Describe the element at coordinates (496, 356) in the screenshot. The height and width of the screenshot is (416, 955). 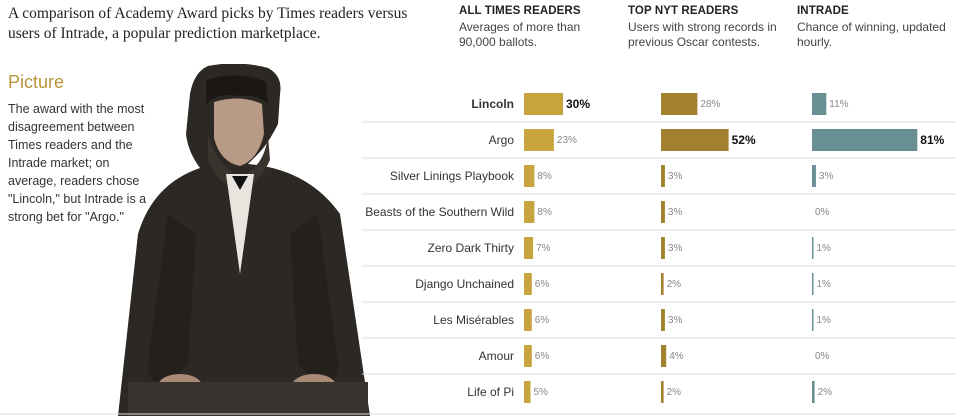
I see `row-label: Amour` at that location.